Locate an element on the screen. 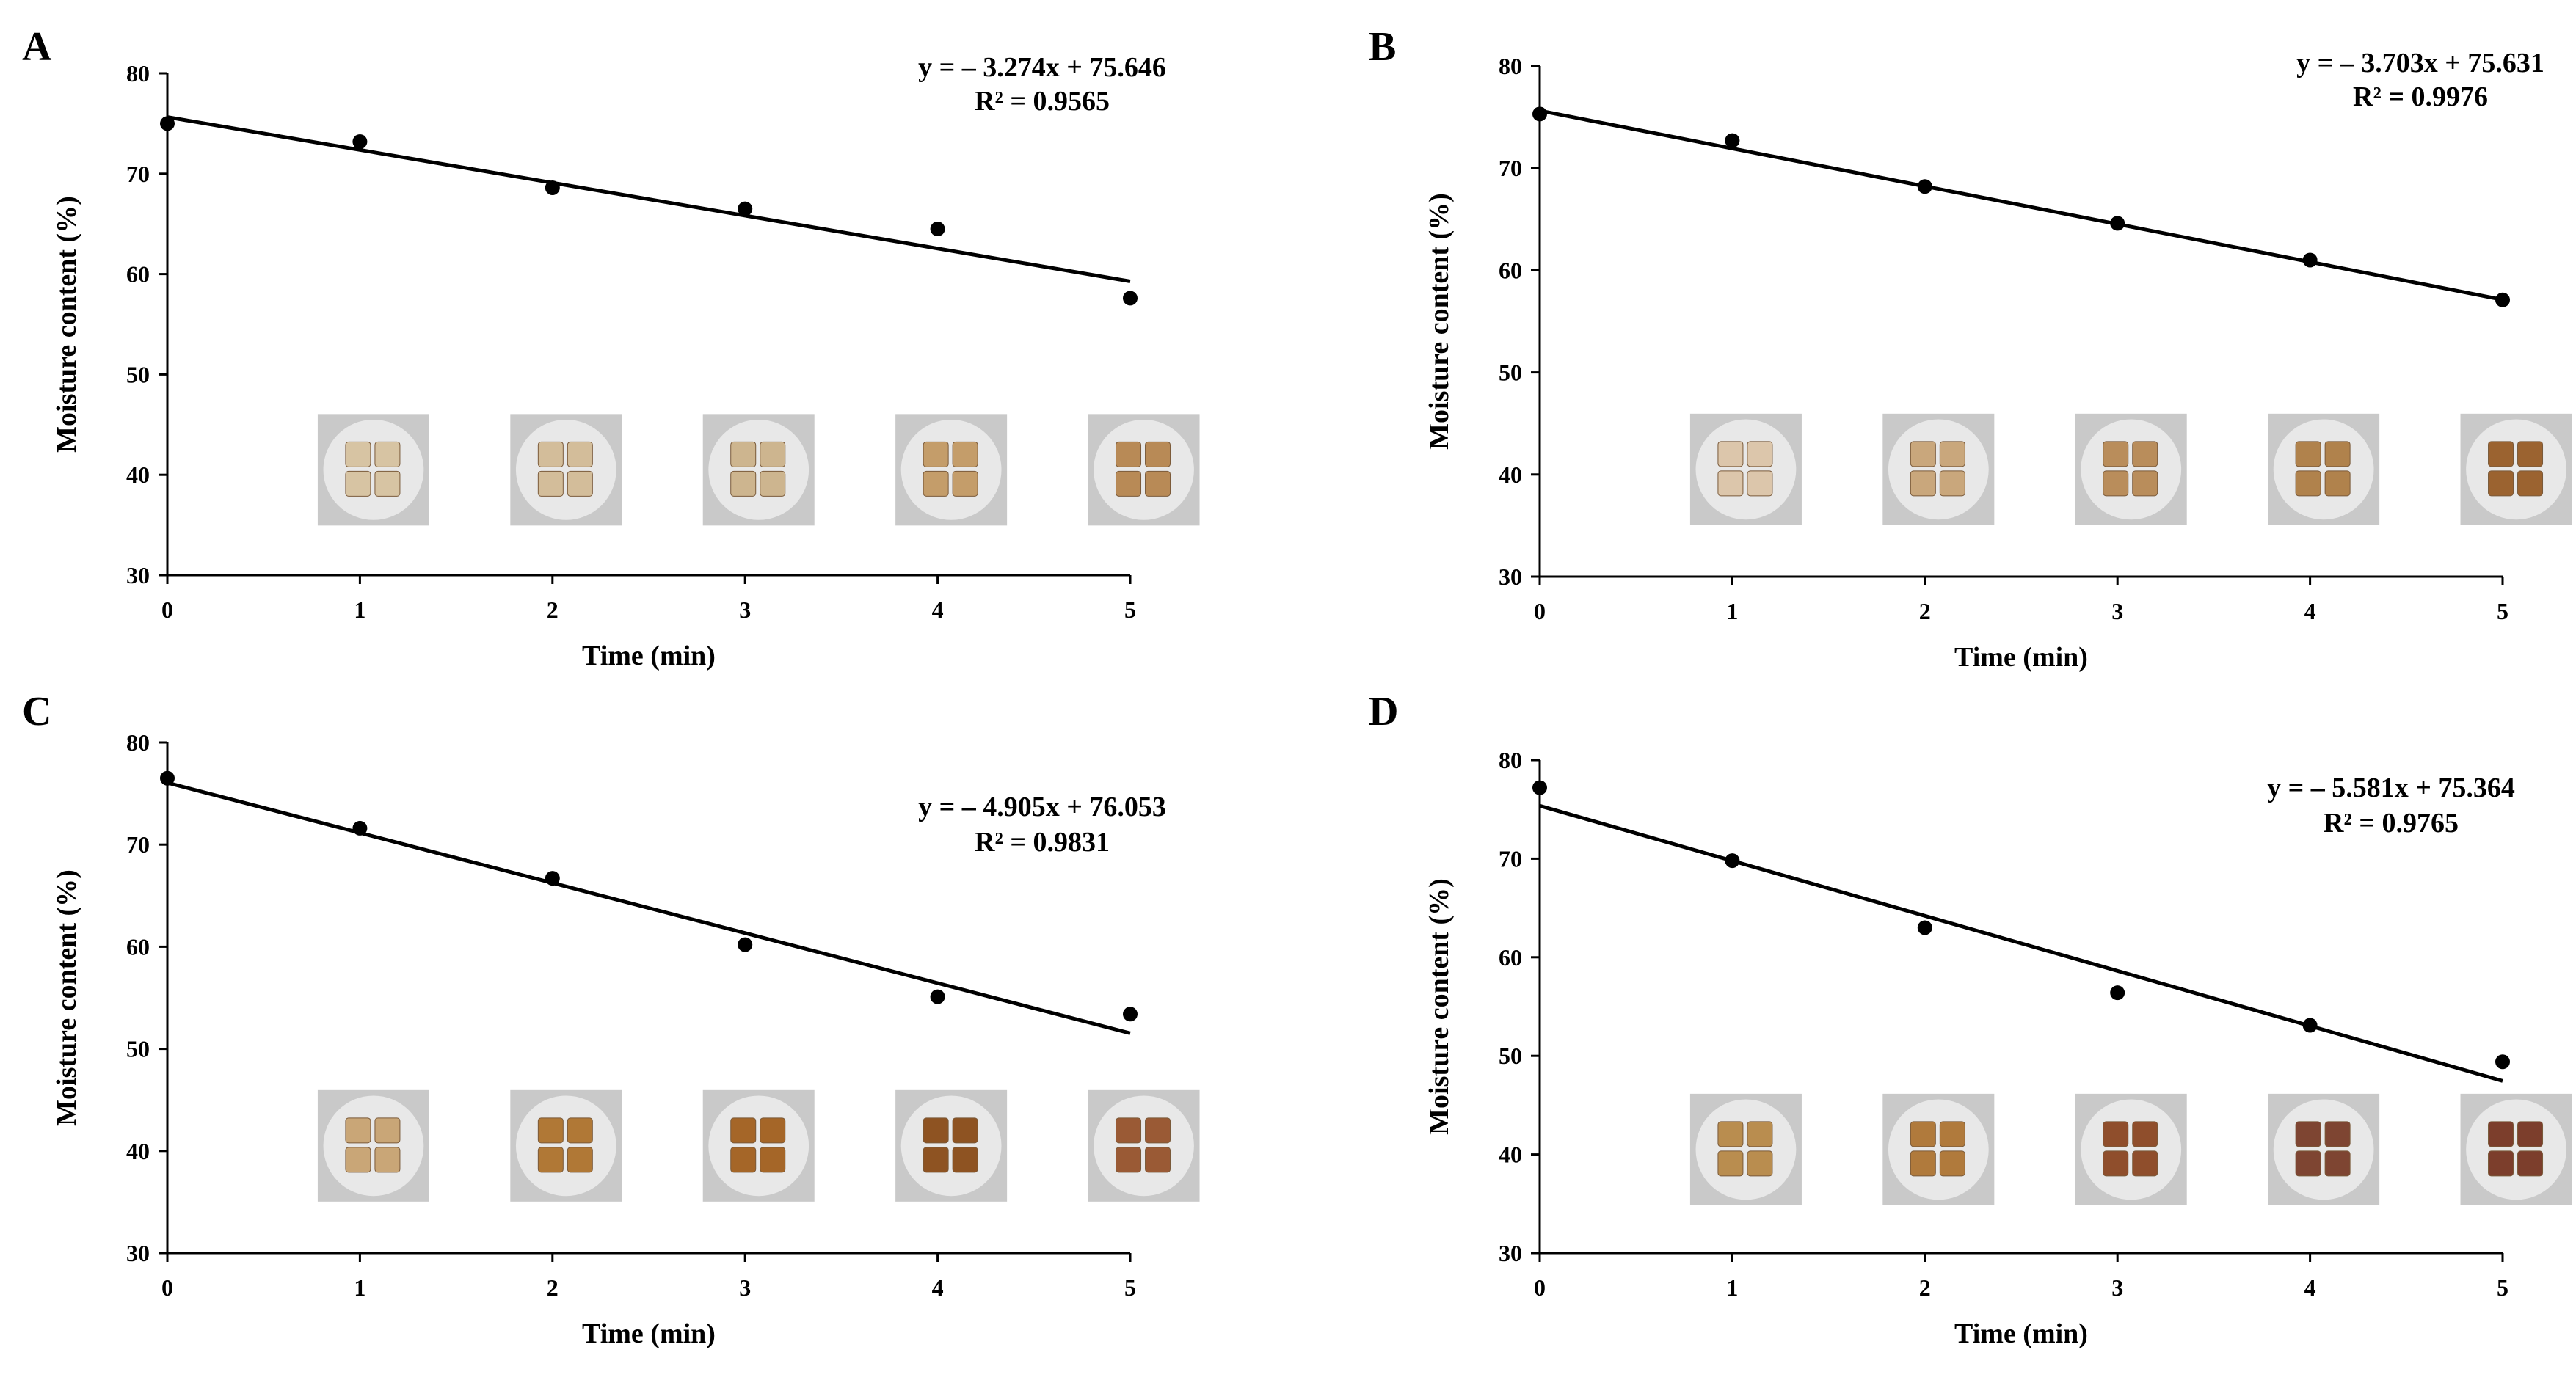  panel-letter: C is located at coordinates (36, 711).